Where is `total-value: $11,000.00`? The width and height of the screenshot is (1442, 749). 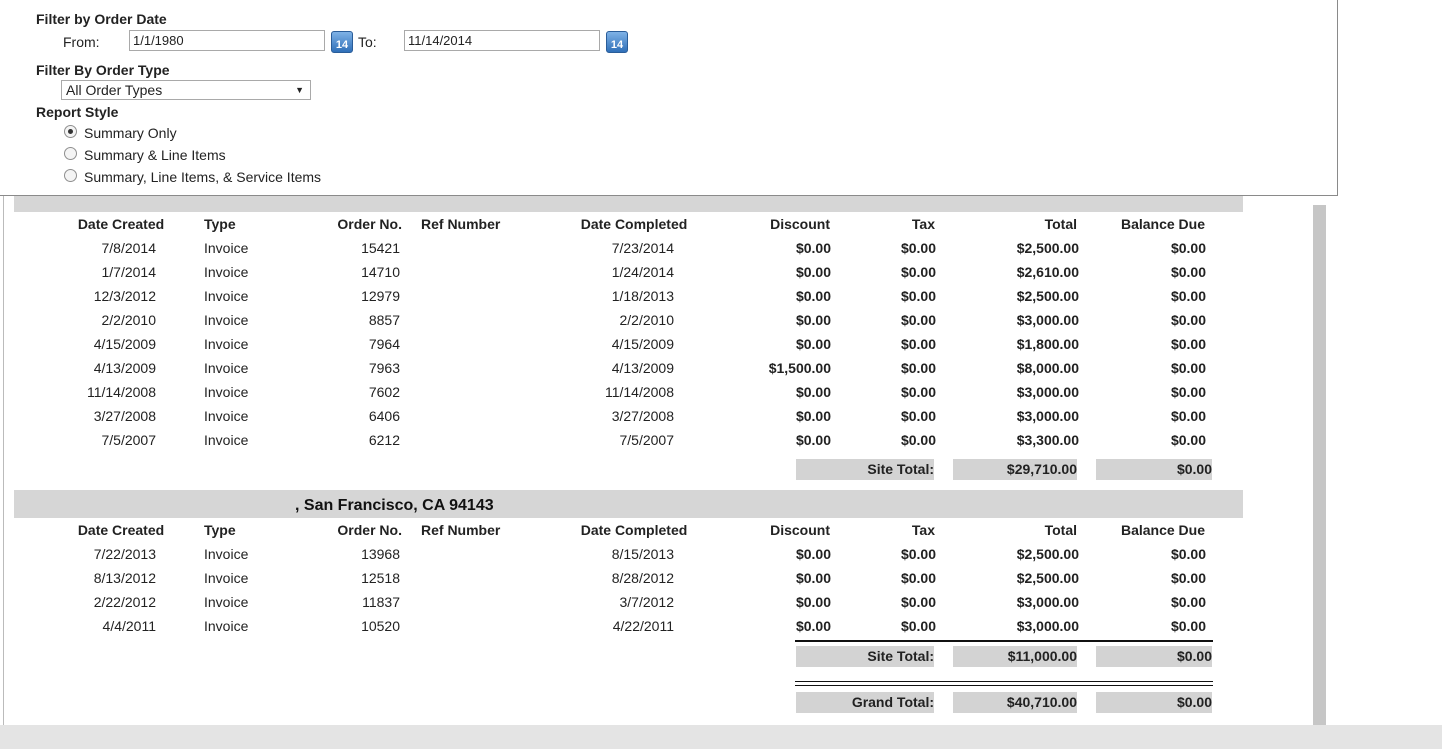
total-value: $11,000.00 is located at coordinates (1042, 656).